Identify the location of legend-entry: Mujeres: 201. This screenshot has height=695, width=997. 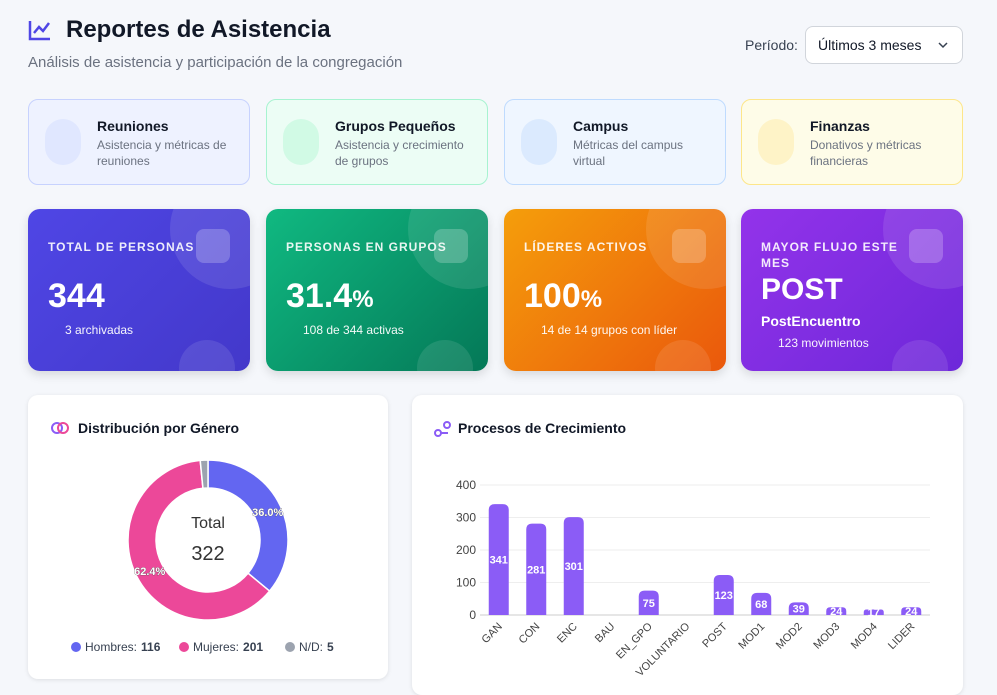
(228, 647).